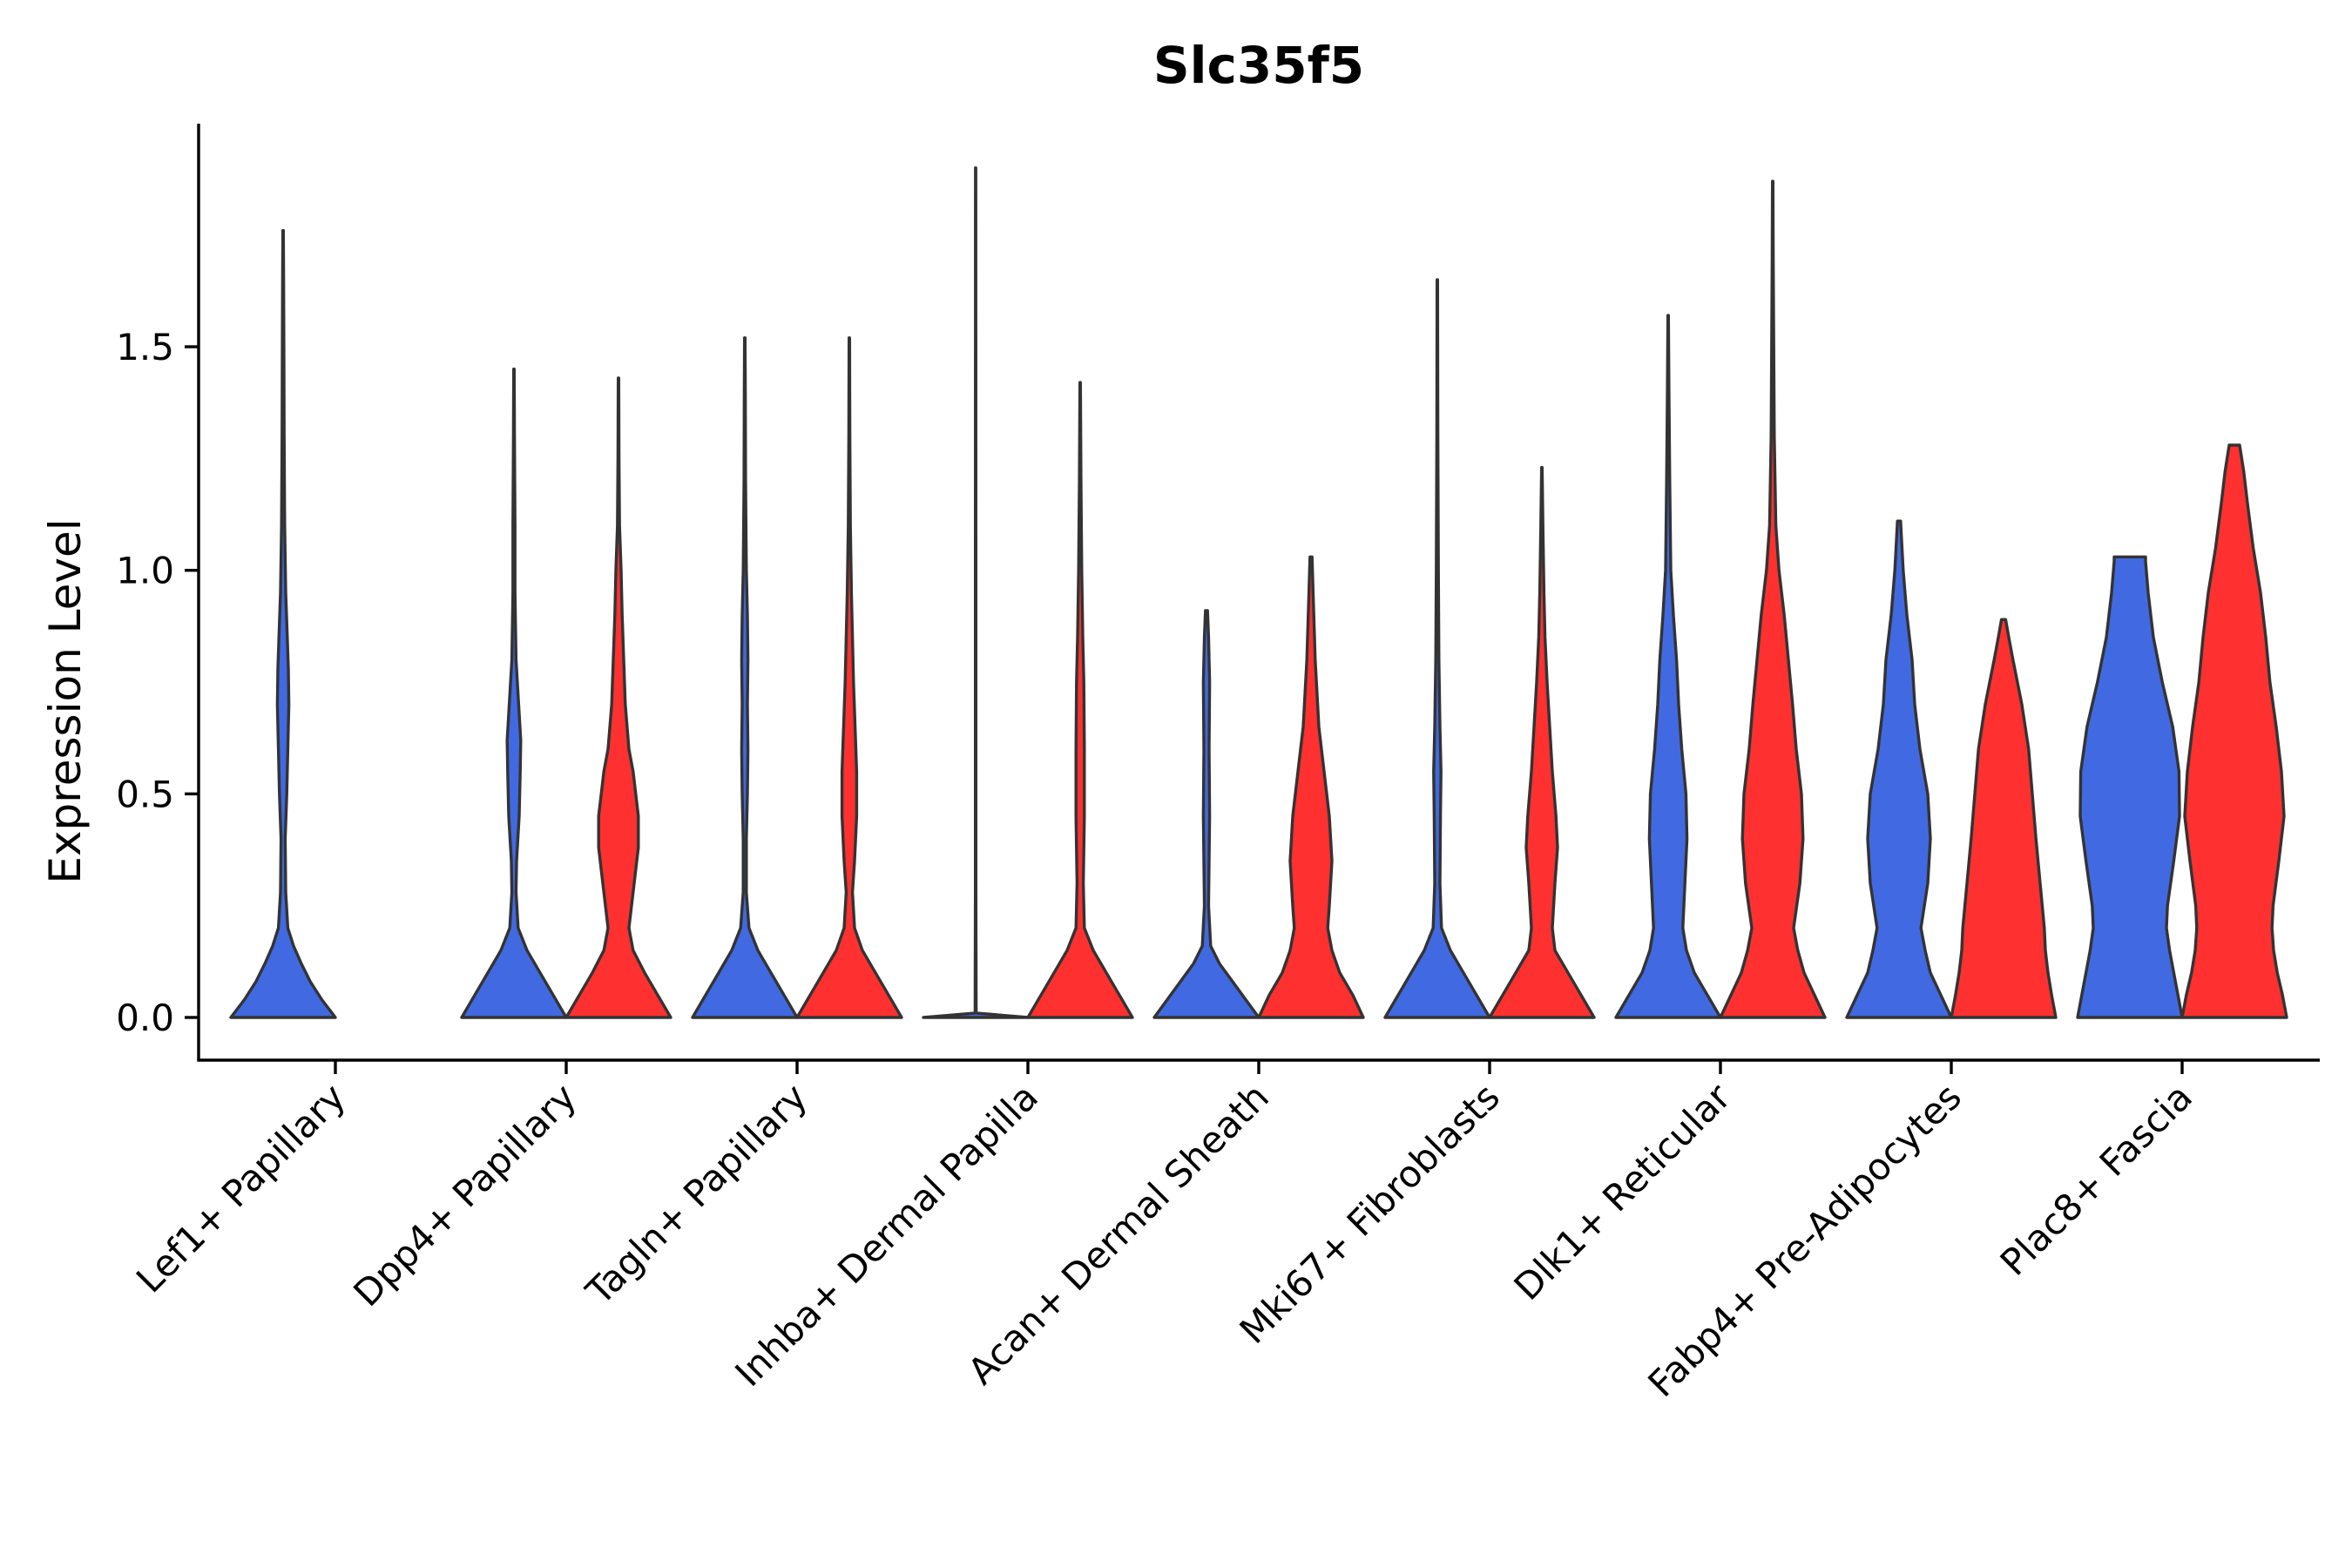  Describe the element at coordinates (145, 794) in the screenshot. I see `y-tick-label: 0.5` at that location.